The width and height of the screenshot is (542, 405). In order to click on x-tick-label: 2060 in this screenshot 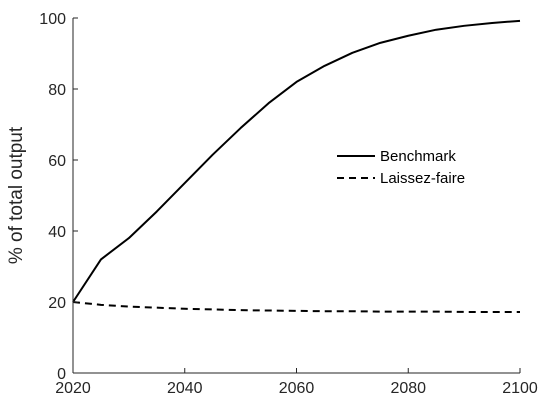, I will do `click(297, 388)`.